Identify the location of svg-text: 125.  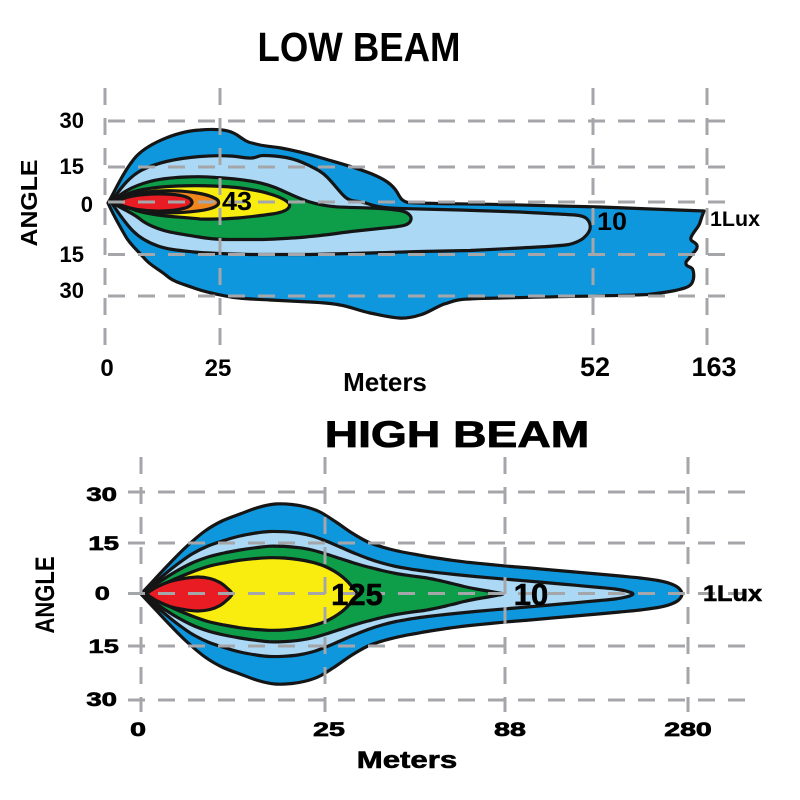
(357, 594).